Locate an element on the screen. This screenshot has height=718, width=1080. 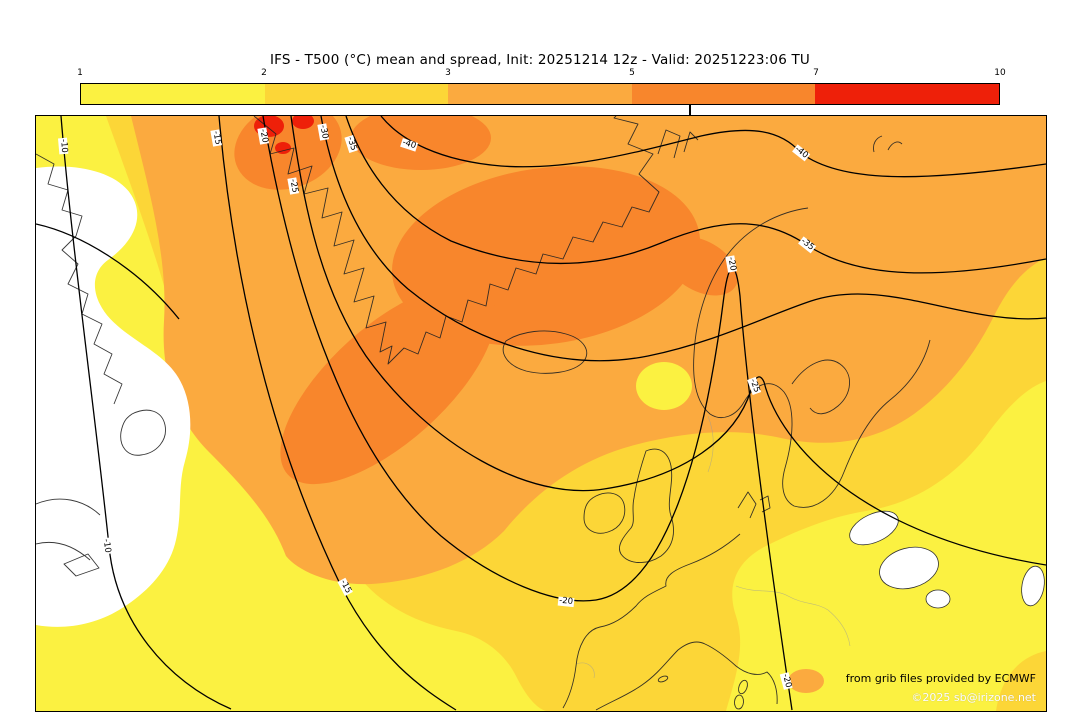
contour-minus10 is located at coordinates (146, 413).